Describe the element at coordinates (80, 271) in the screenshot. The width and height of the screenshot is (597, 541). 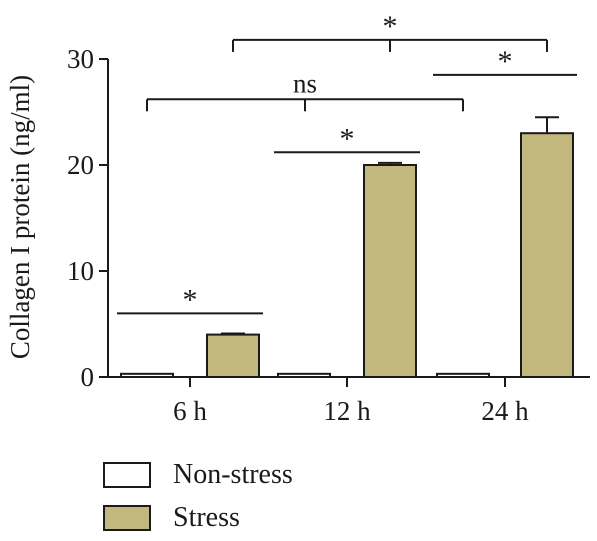
I see `y-tick-label: 10` at that location.